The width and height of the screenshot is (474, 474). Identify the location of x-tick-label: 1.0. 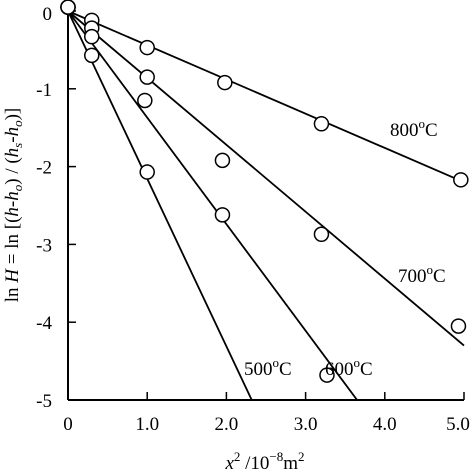
(147, 424).